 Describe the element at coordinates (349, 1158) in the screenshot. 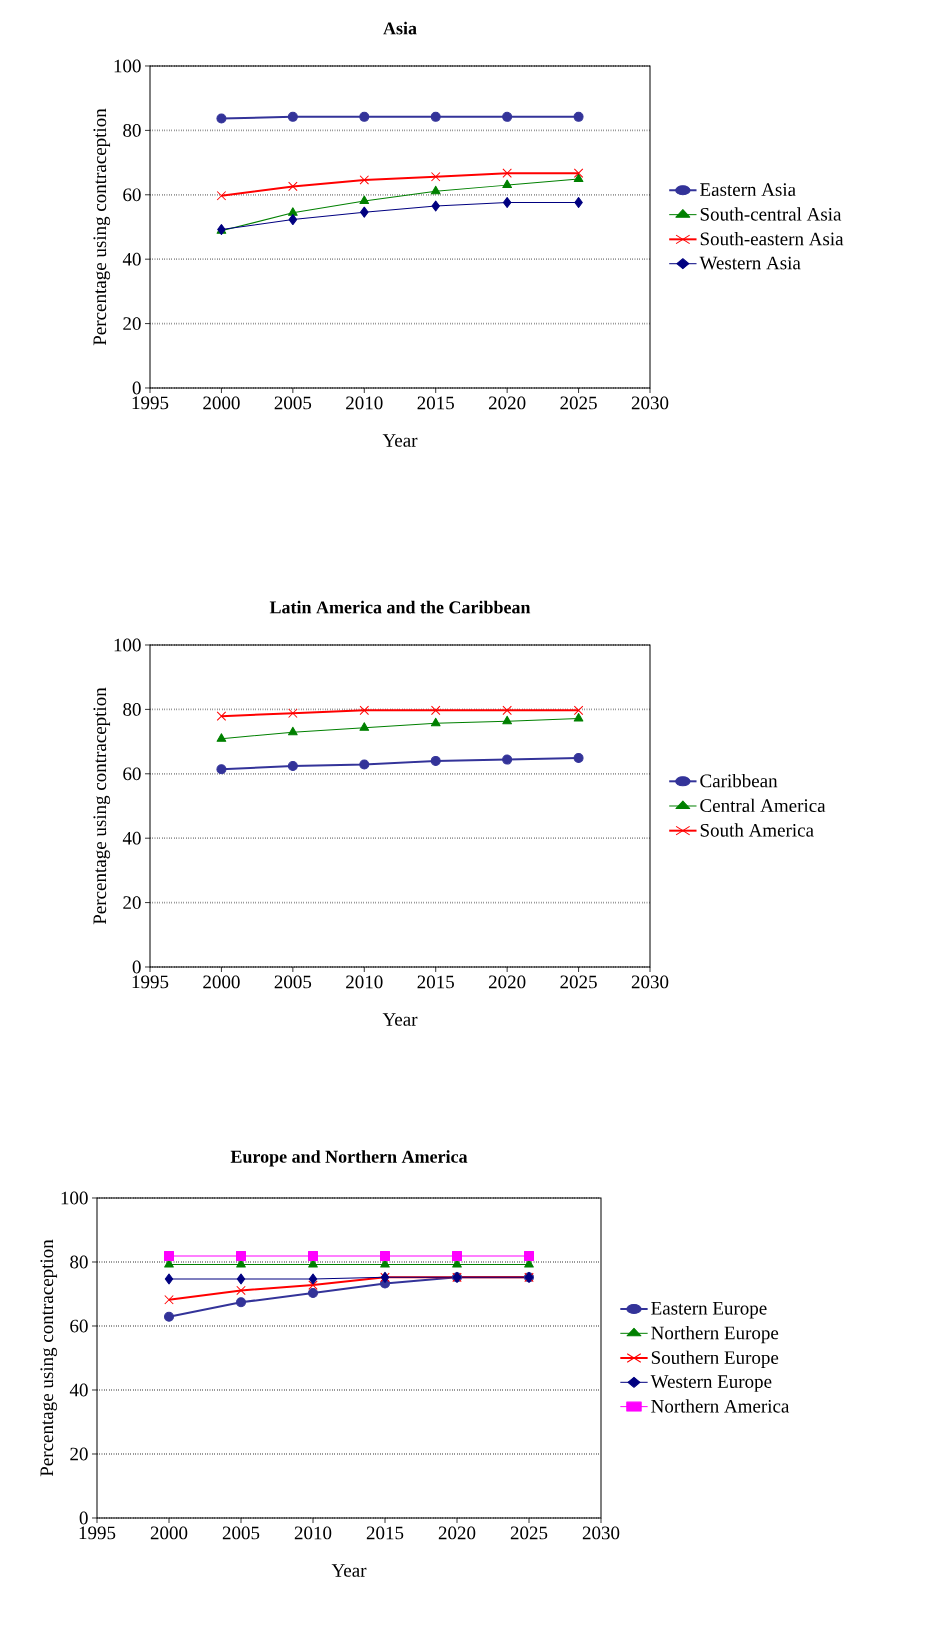

I see `chart-title: Europe and Northern America` at that location.